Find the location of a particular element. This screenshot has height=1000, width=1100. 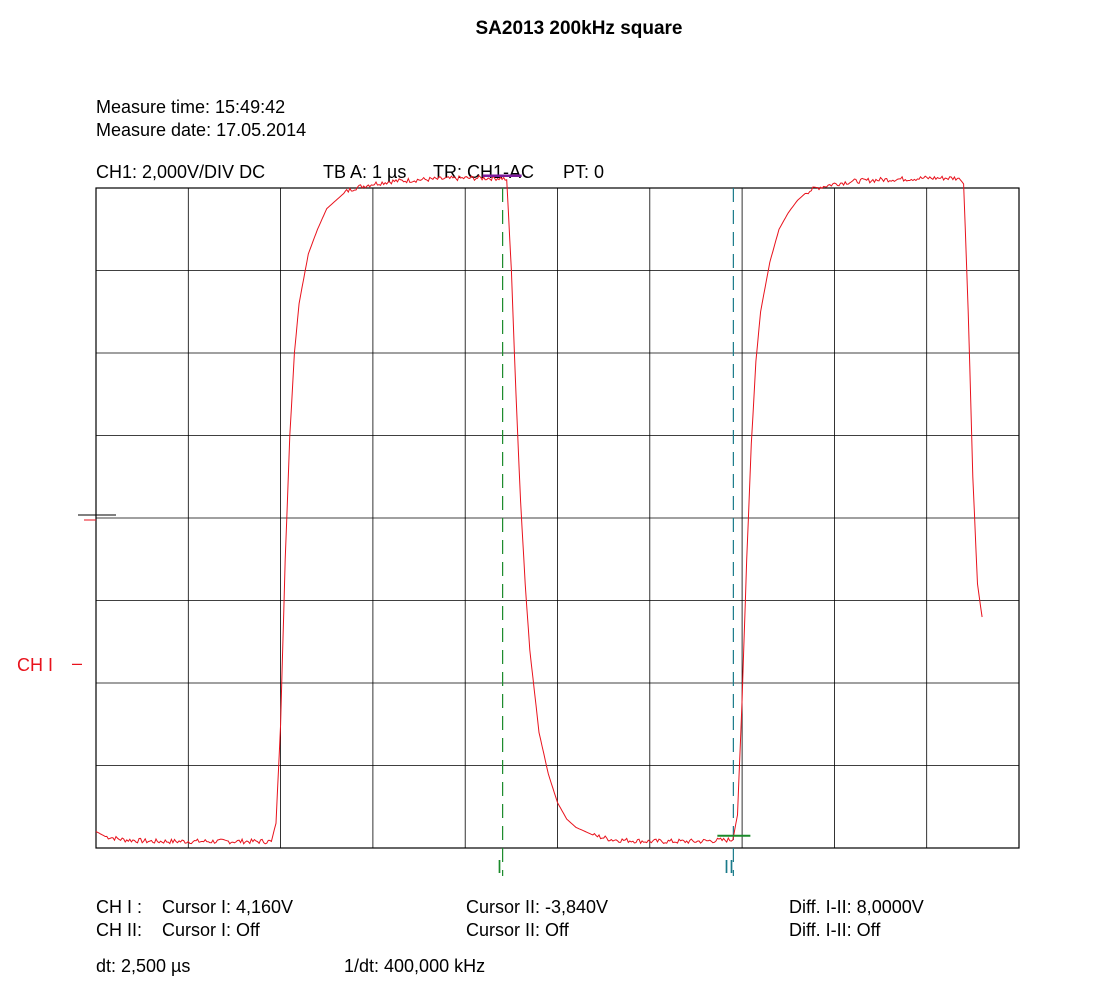

measure-date: Measure date: 17.05.2014 is located at coordinates (201, 130).